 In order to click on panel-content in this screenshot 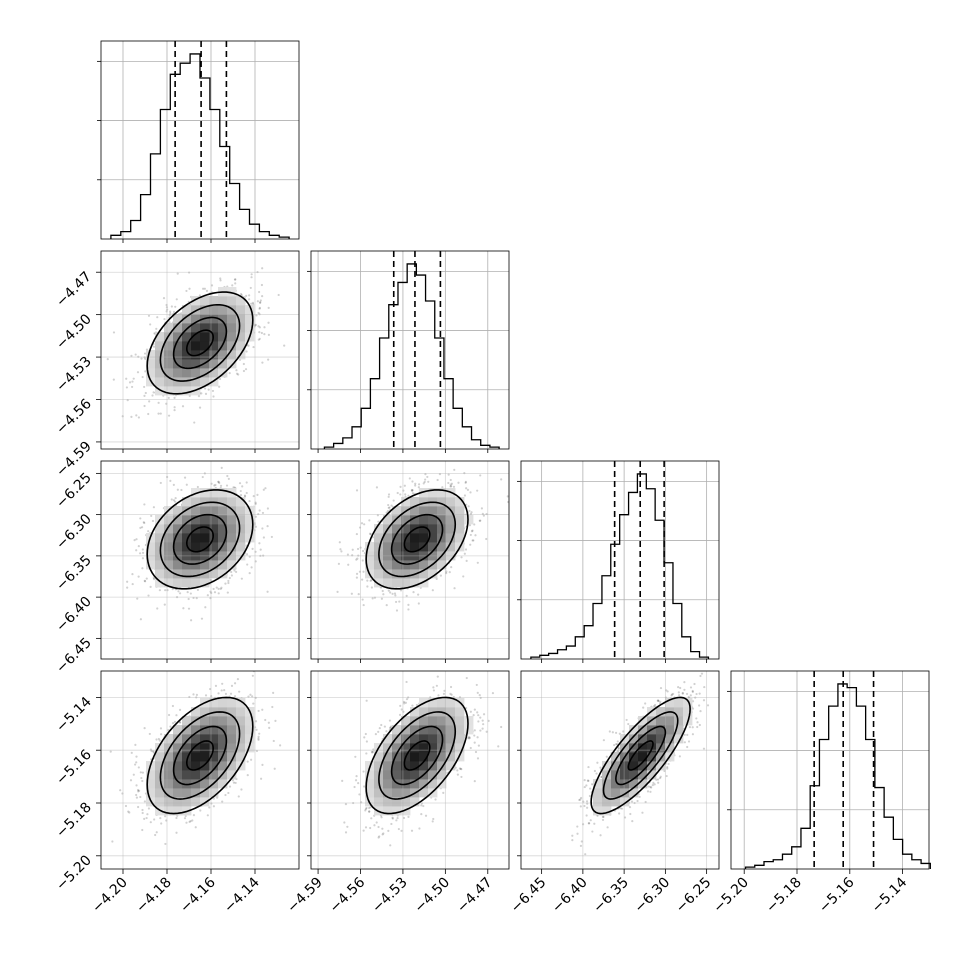, I will do `click(410, 555)`.